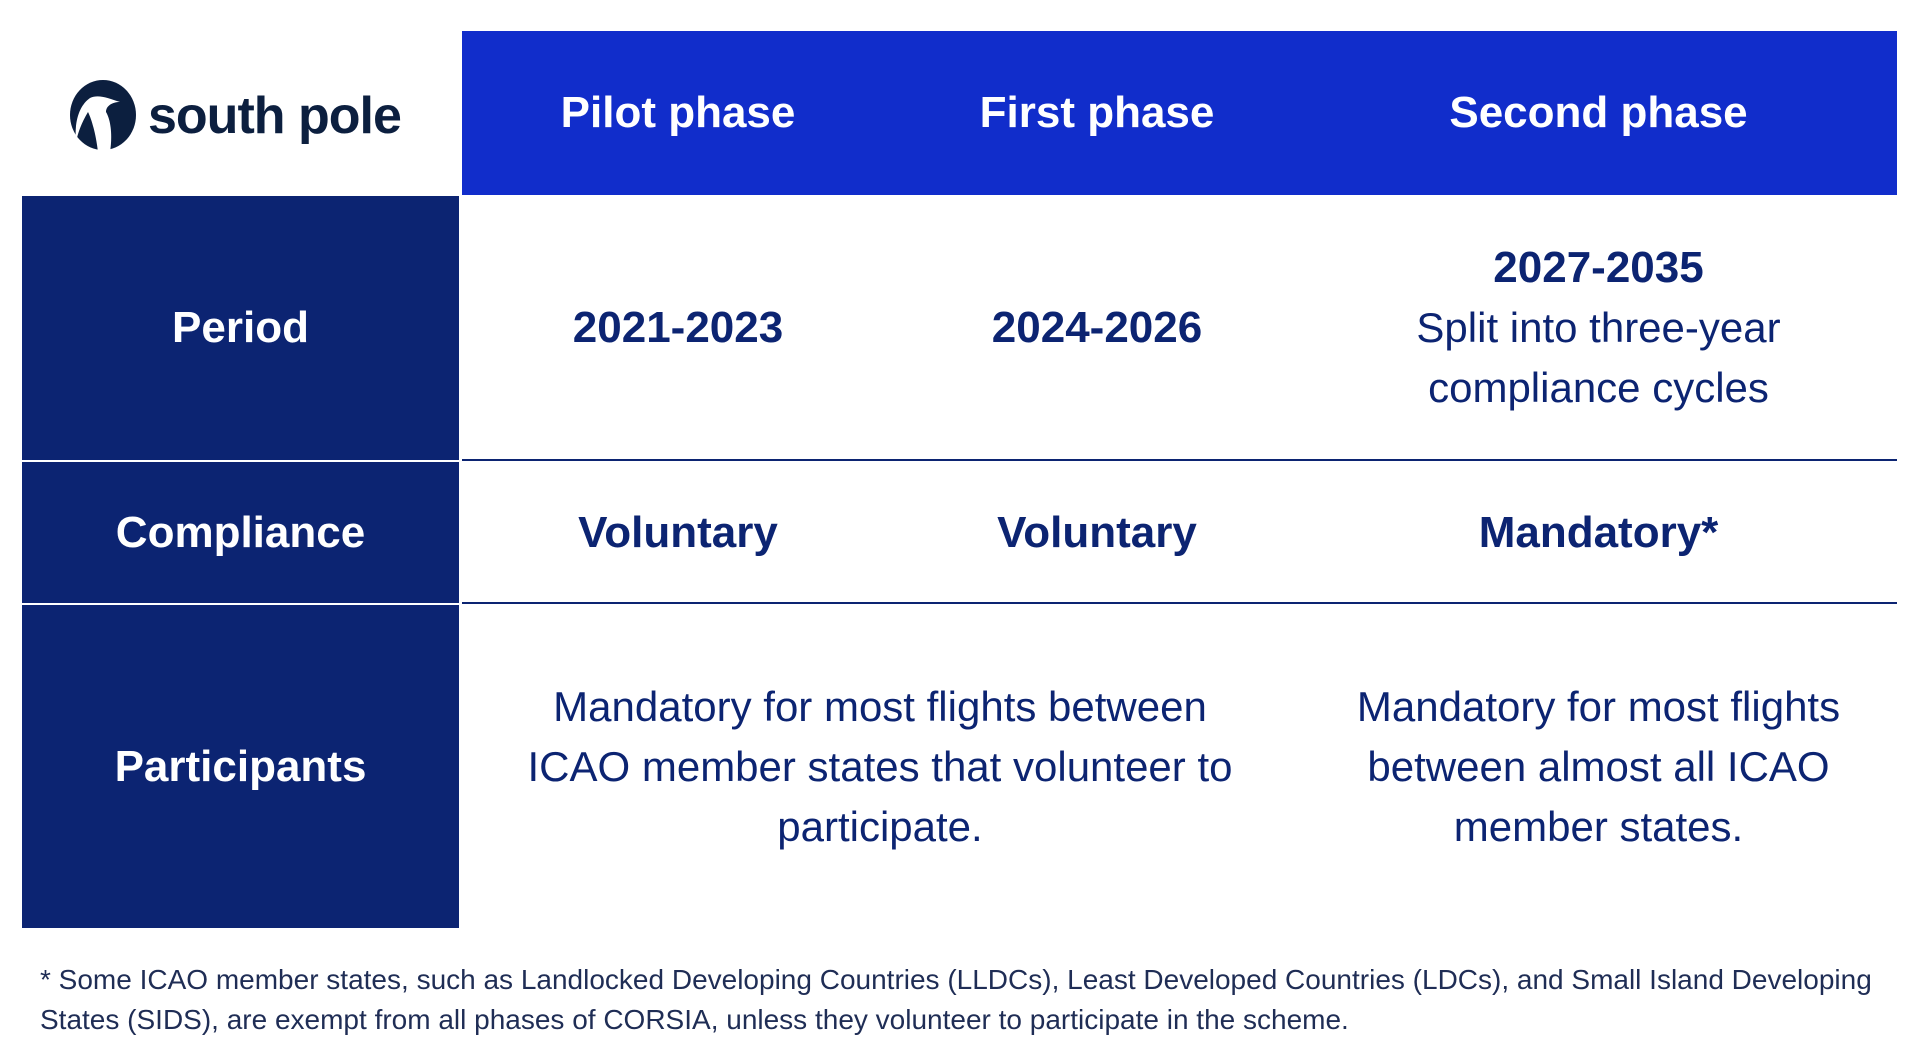 Image resolution: width=1920 pixels, height=1061 pixels. What do you see at coordinates (1097, 327) in the screenshot?
I see `period-first: 2024-2026` at bounding box center [1097, 327].